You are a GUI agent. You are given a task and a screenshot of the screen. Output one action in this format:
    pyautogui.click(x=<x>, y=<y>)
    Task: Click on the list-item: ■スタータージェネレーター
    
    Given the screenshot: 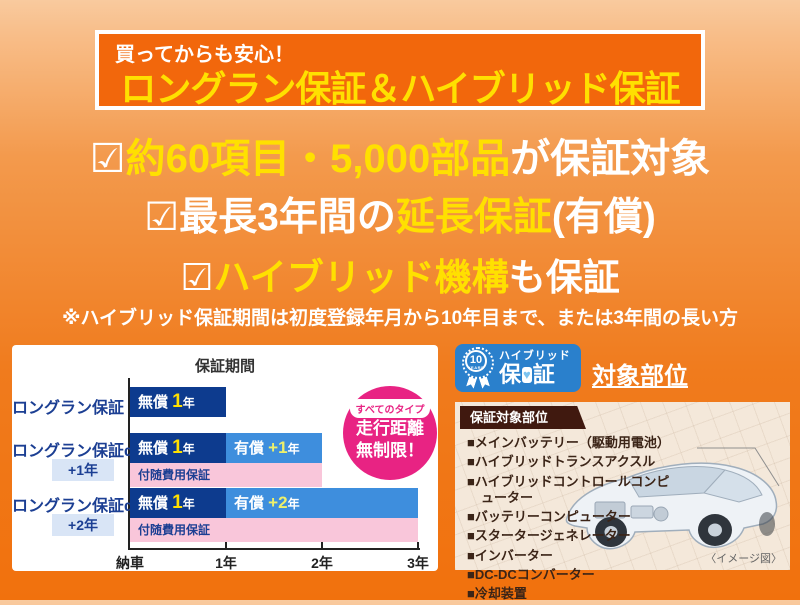 What is the action you would take?
    pyautogui.click(x=573, y=536)
    